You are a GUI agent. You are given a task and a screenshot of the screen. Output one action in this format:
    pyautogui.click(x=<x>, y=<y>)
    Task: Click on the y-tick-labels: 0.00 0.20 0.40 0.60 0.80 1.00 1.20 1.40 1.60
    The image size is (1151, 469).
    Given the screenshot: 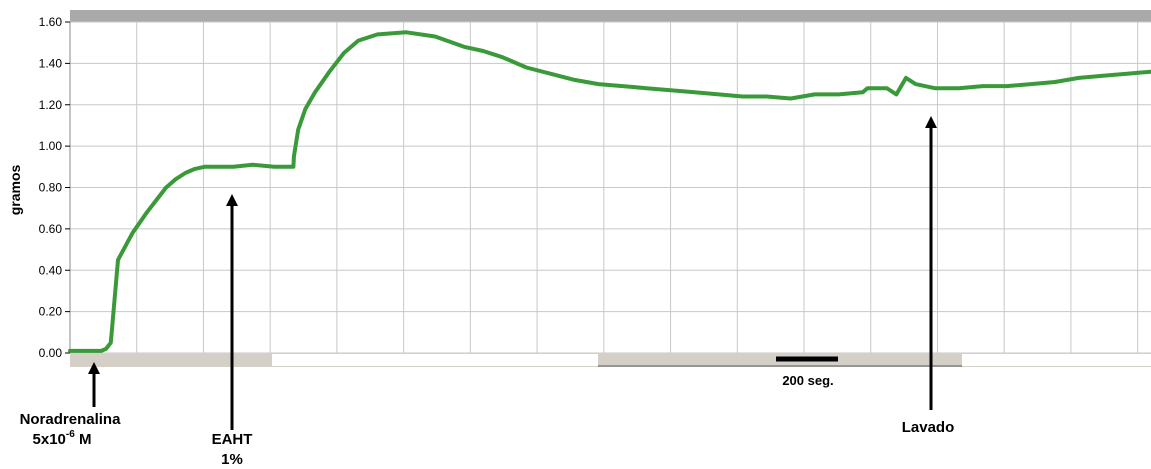 What is the action you would take?
    pyautogui.click(x=54, y=187)
    